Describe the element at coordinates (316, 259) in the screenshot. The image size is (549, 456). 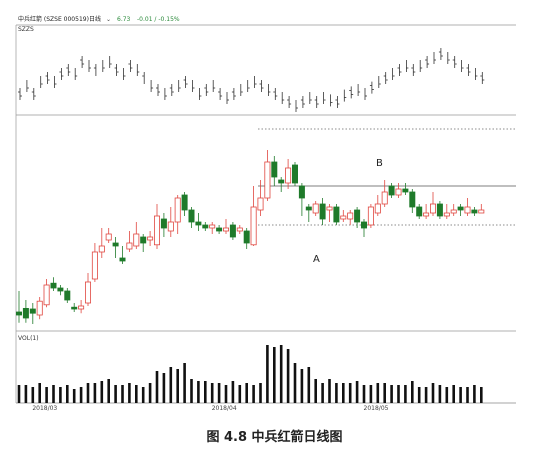
I see `annotation-label: A` at that location.